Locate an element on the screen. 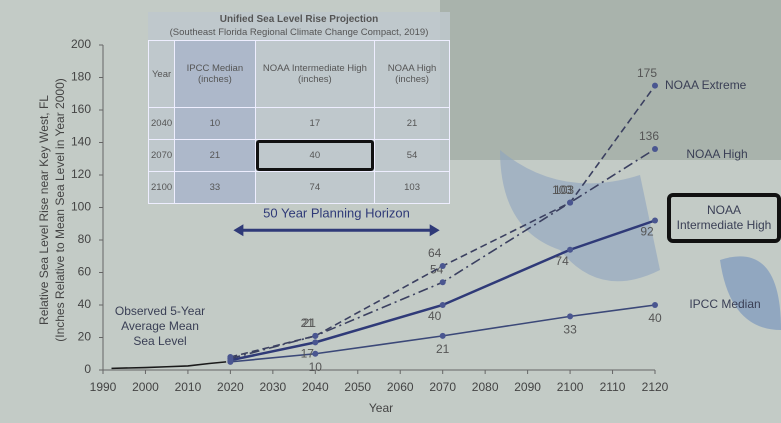 Image resolution: width=781 pixels, height=423 pixels. y-tick-label: 80 is located at coordinates (85, 239).